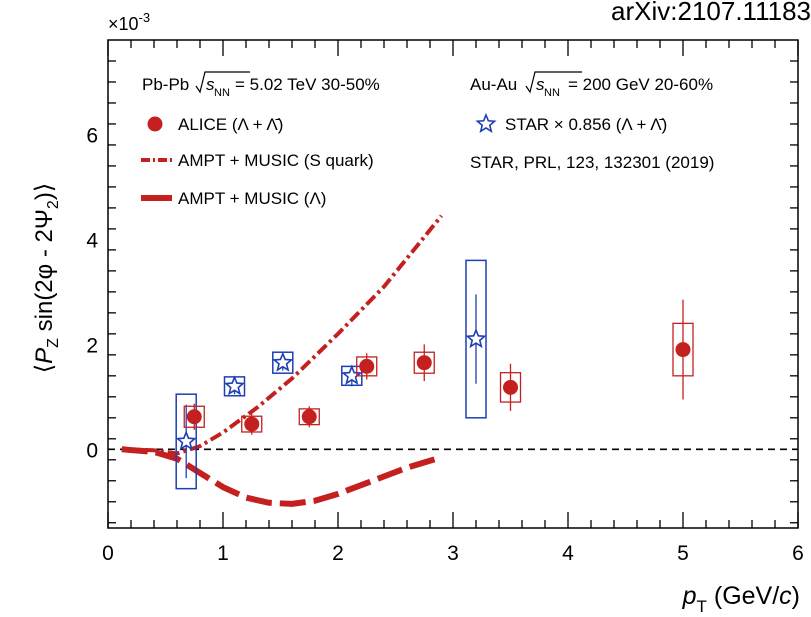 This screenshot has height=617, width=811. Describe the element at coordinates (165, 84) in the screenshot. I see `svg-text: Pb-Pb` at that location.